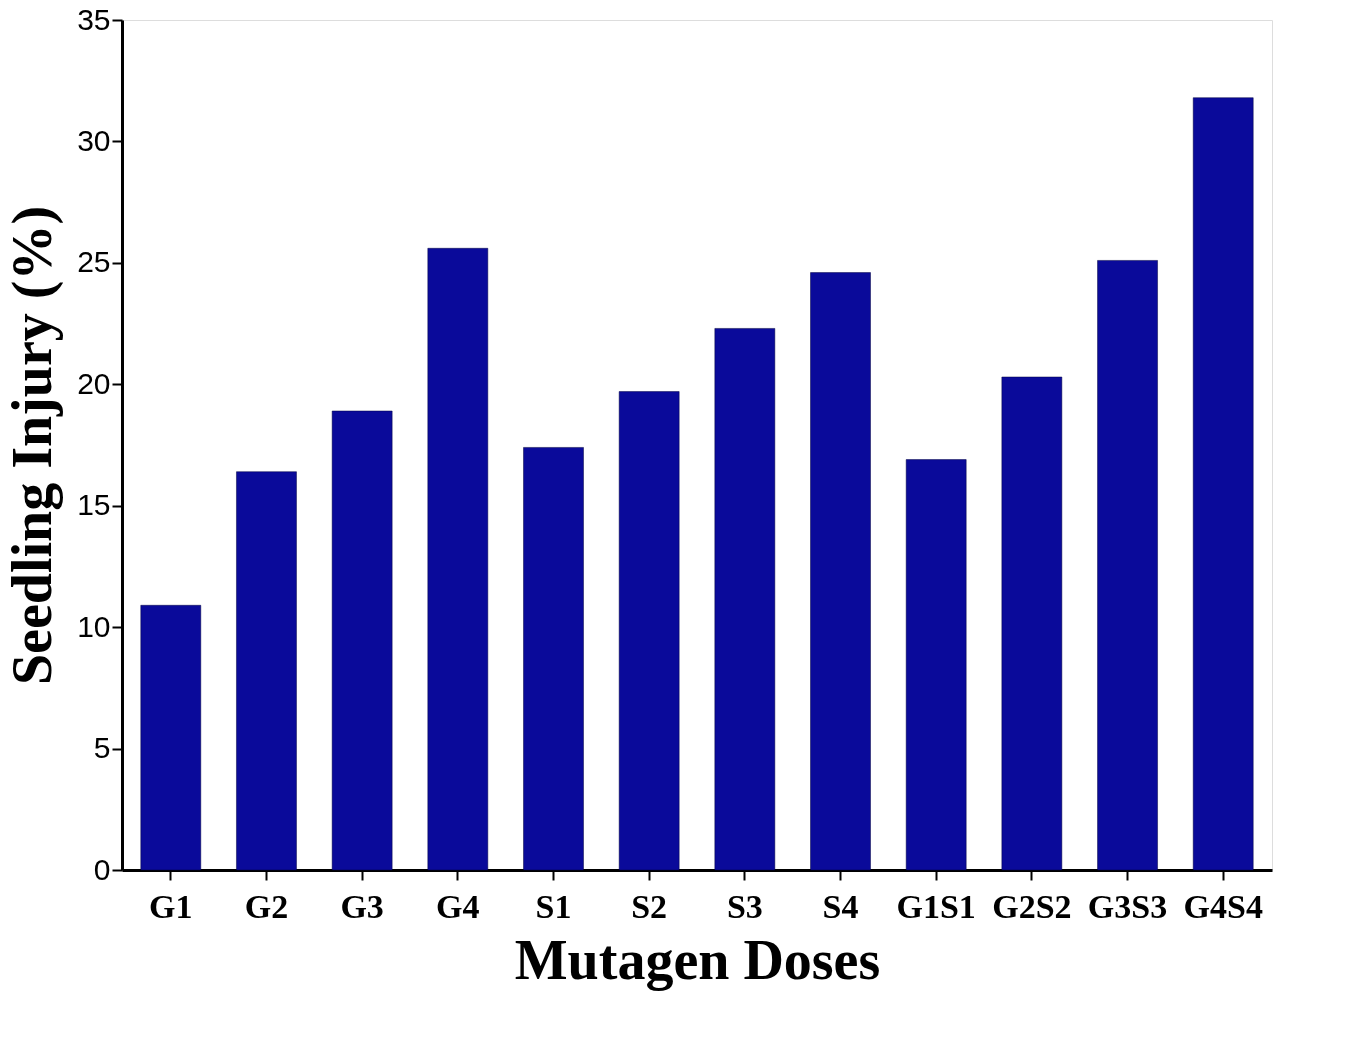  What do you see at coordinates (94, 19) in the screenshot?
I see `y-tick-label: 35` at bounding box center [94, 19].